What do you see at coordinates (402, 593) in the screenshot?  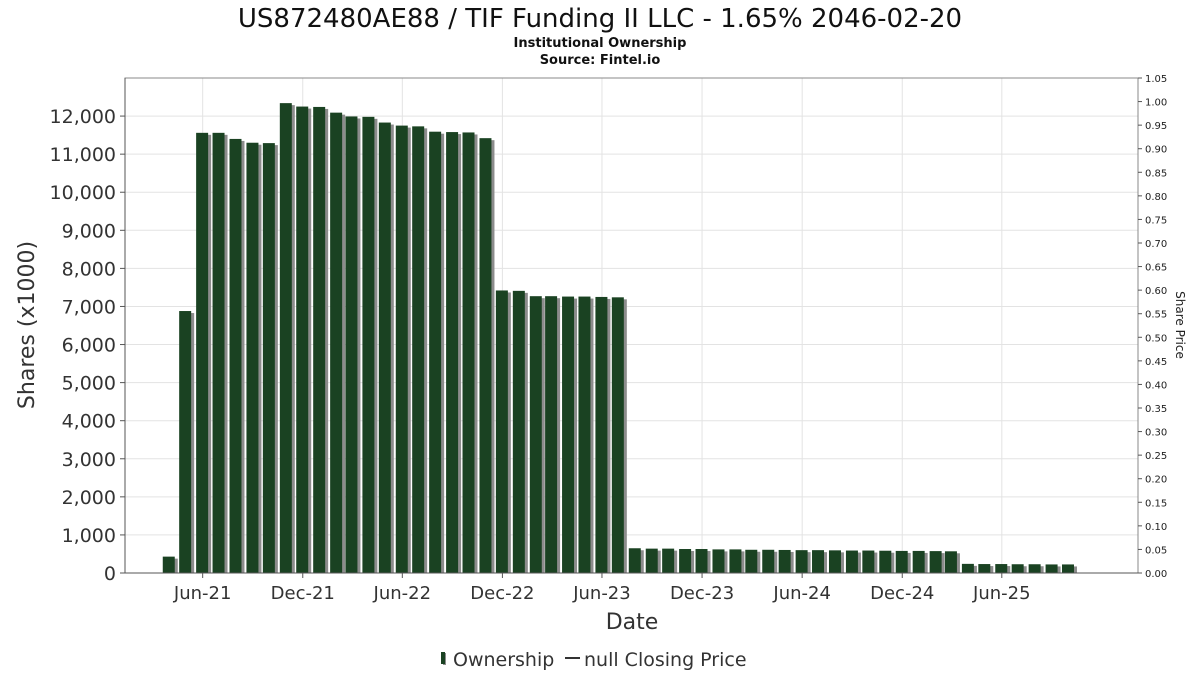 I see `x-tick-label: Jun-22` at bounding box center [402, 593].